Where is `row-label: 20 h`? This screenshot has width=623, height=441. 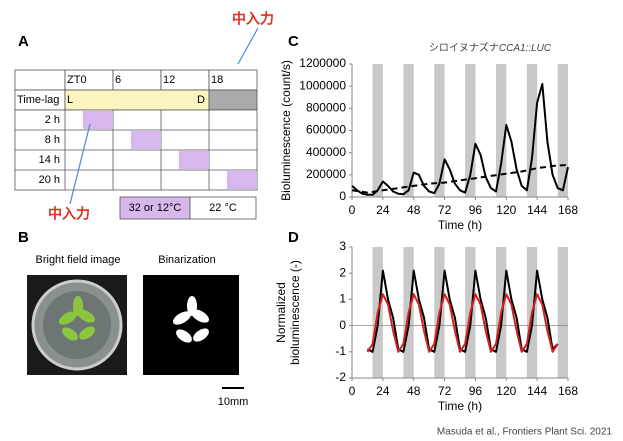 row-label: 20 h is located at coordinates (49, 180).